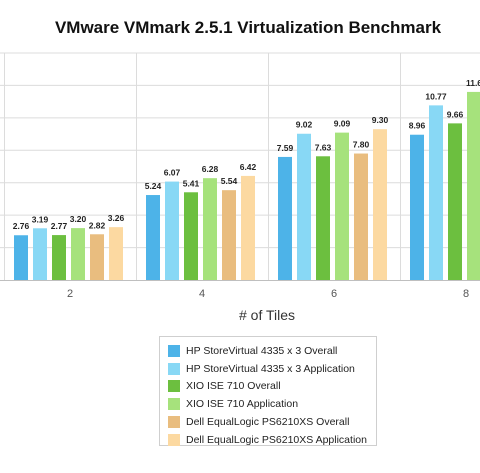 Image resolution: width=480 pixels, height=473 pixels. I want to click on data-label: 9.66, so click(455, 114).